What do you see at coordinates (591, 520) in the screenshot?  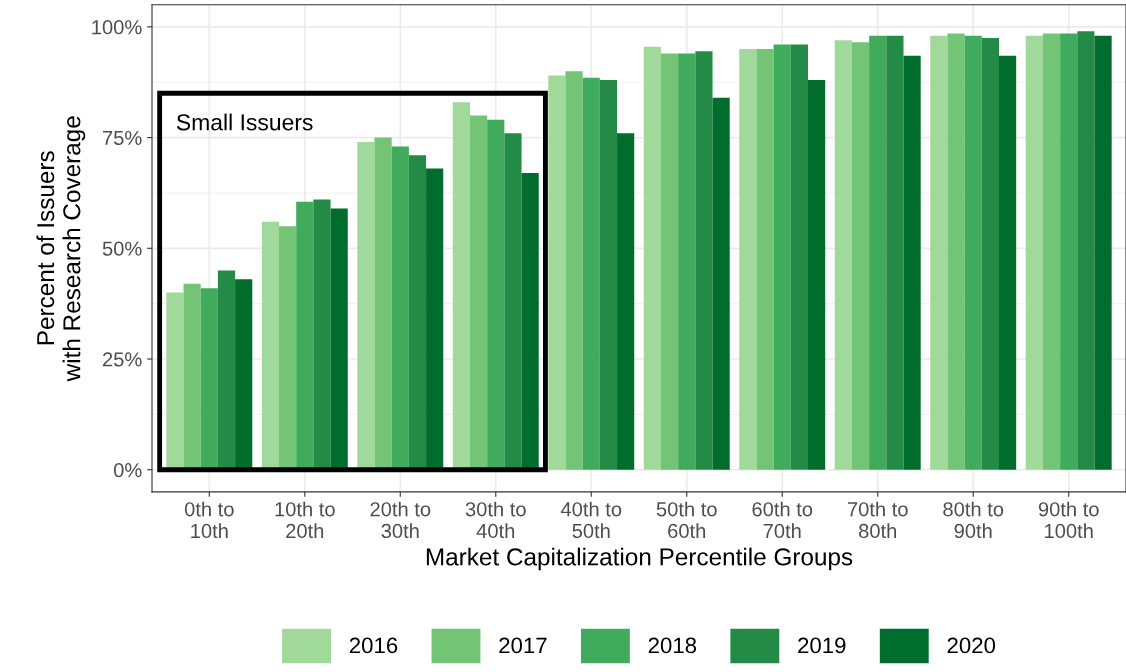 I see `x-tick-label: 40th to 50th` at bounding box center [591, 520].